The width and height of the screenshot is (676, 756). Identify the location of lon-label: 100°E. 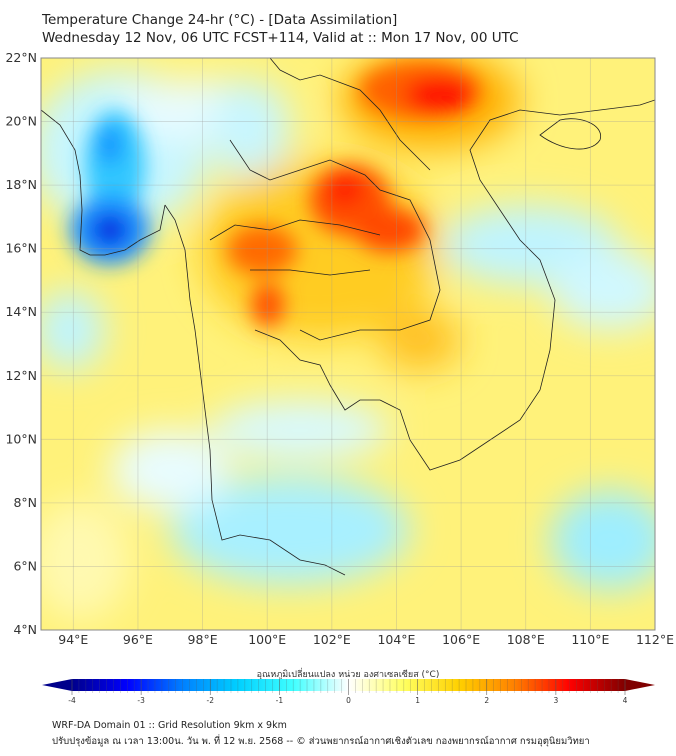
(267, 639).